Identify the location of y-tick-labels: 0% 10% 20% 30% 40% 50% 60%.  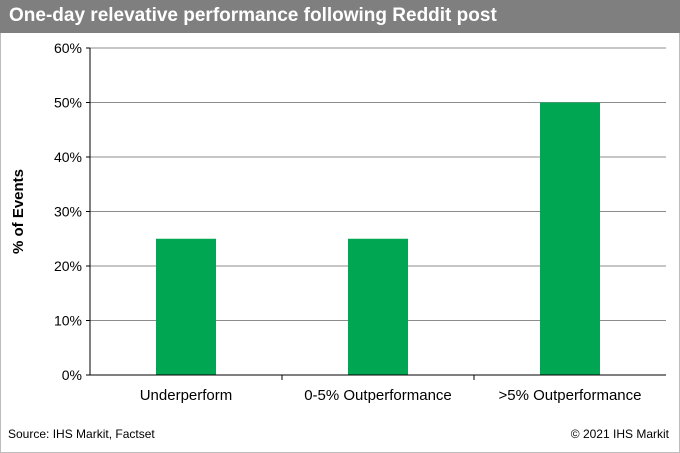
(68, 211).